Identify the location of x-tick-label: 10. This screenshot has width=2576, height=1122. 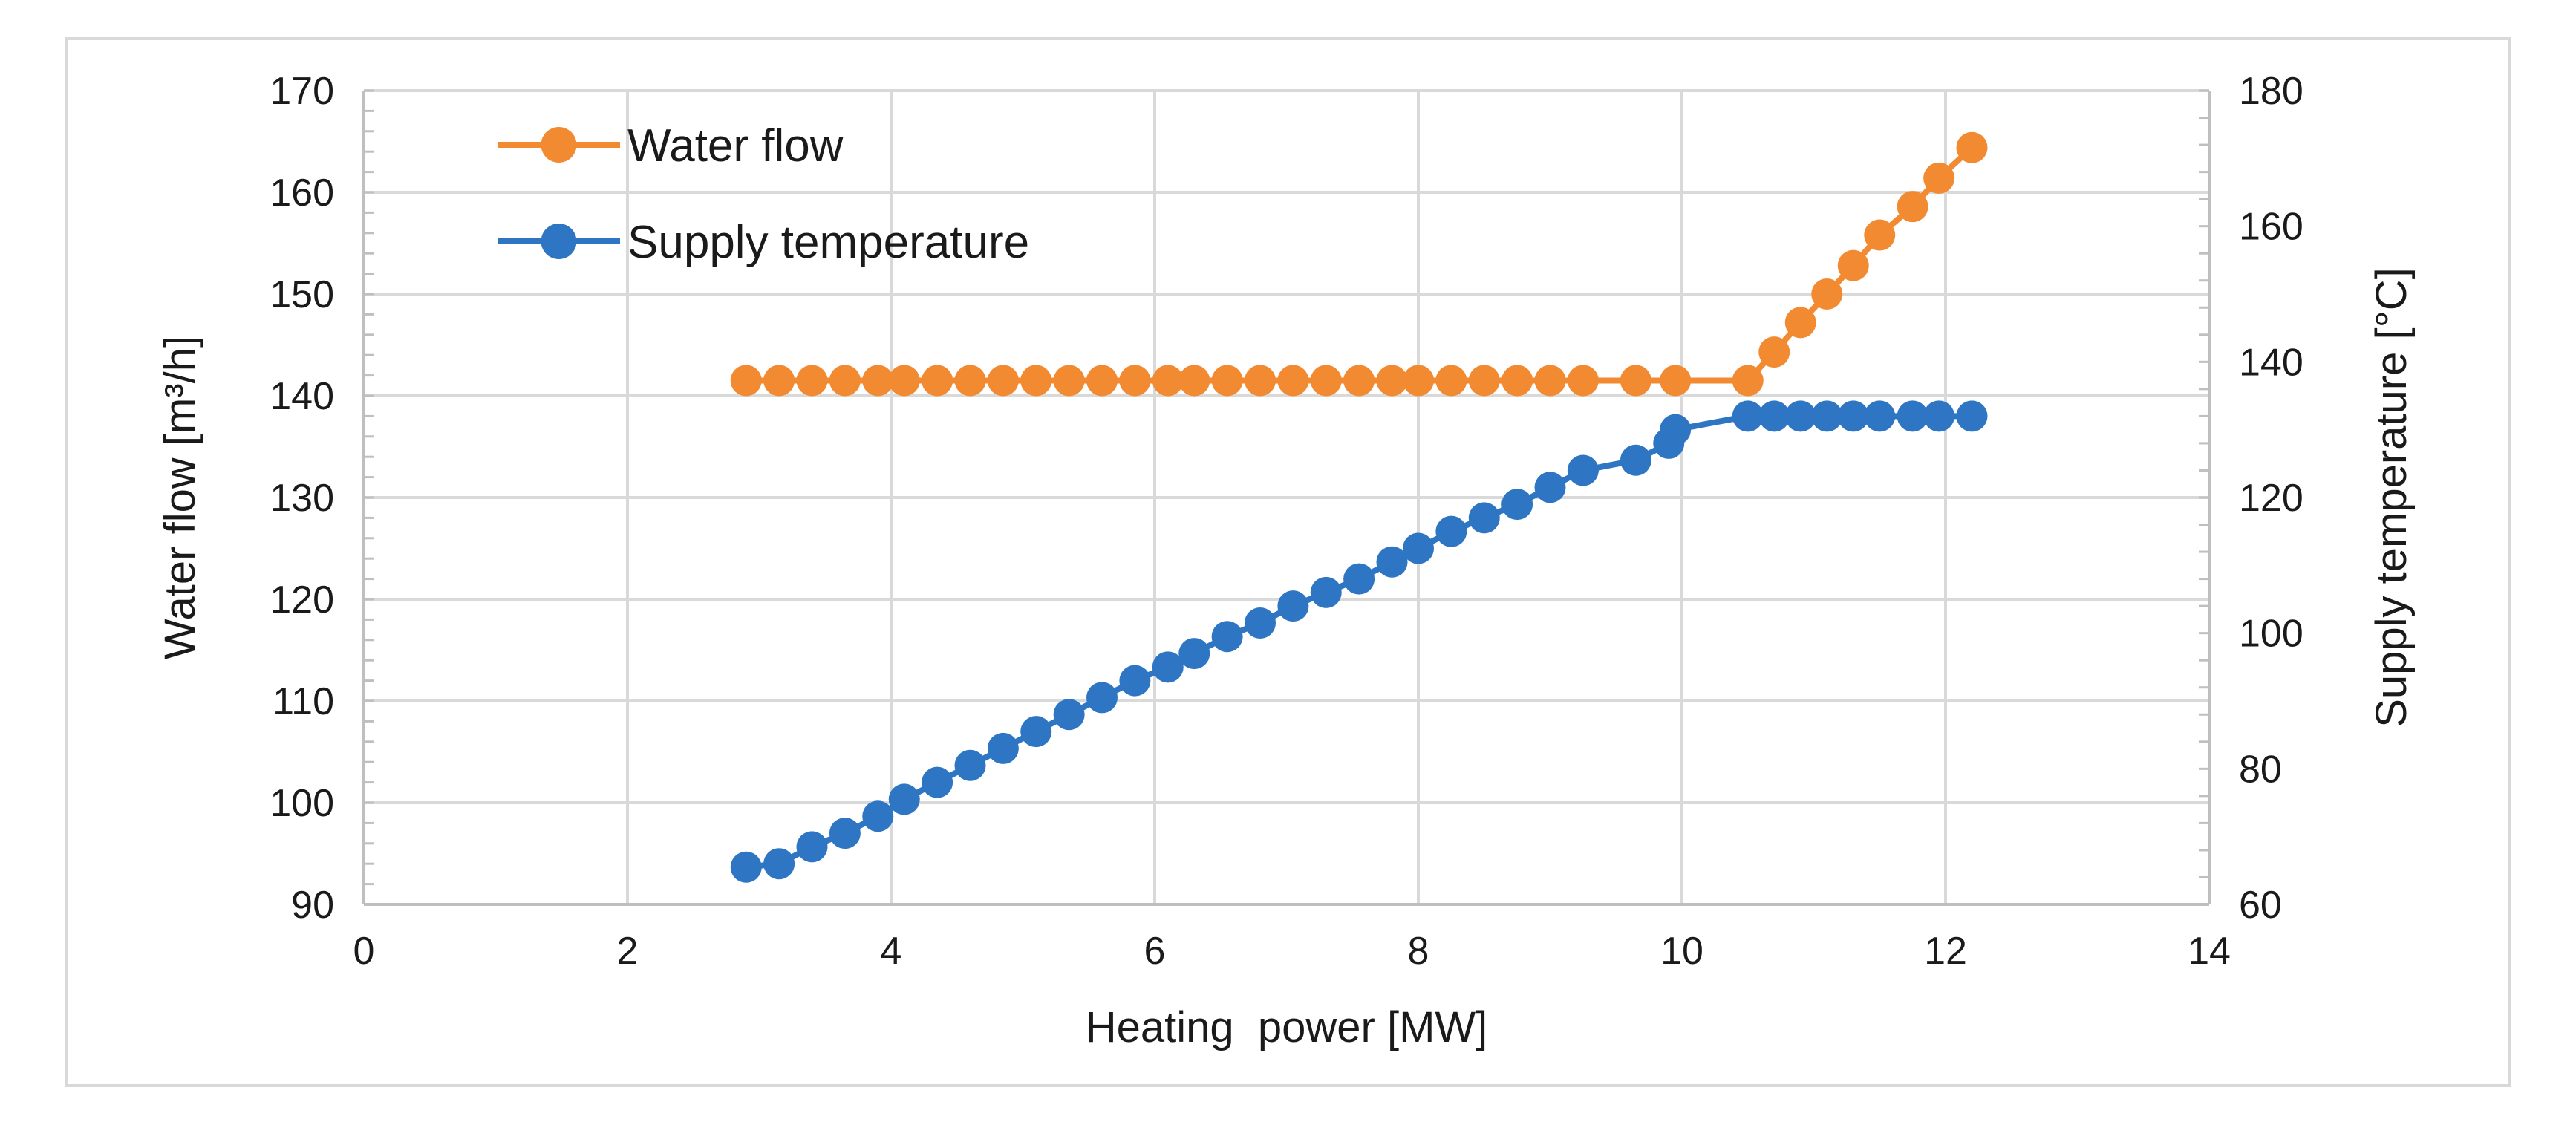
(1681, 951).